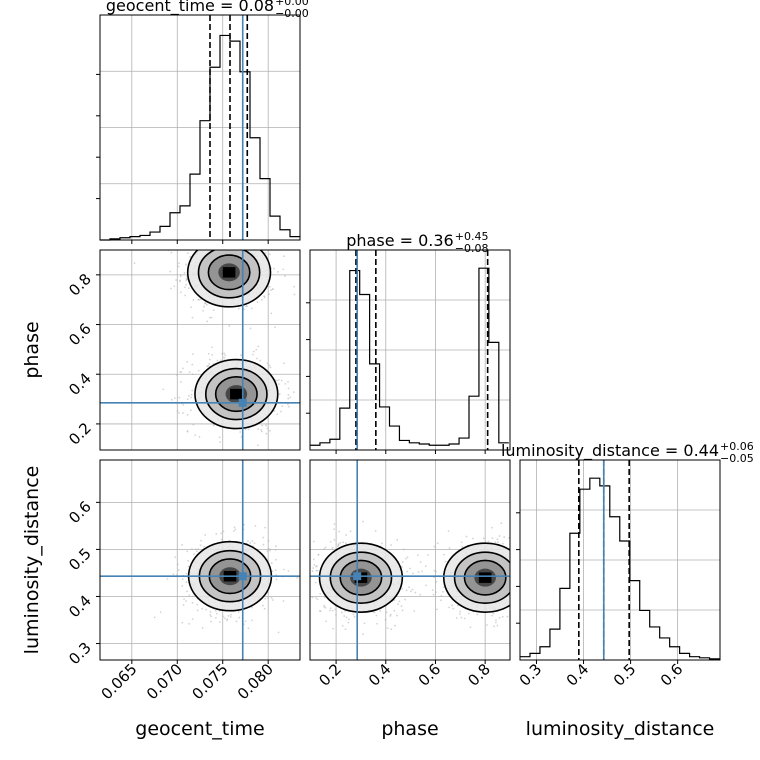  I want to click on x-tick-label: 0.4, so click(380, 675).